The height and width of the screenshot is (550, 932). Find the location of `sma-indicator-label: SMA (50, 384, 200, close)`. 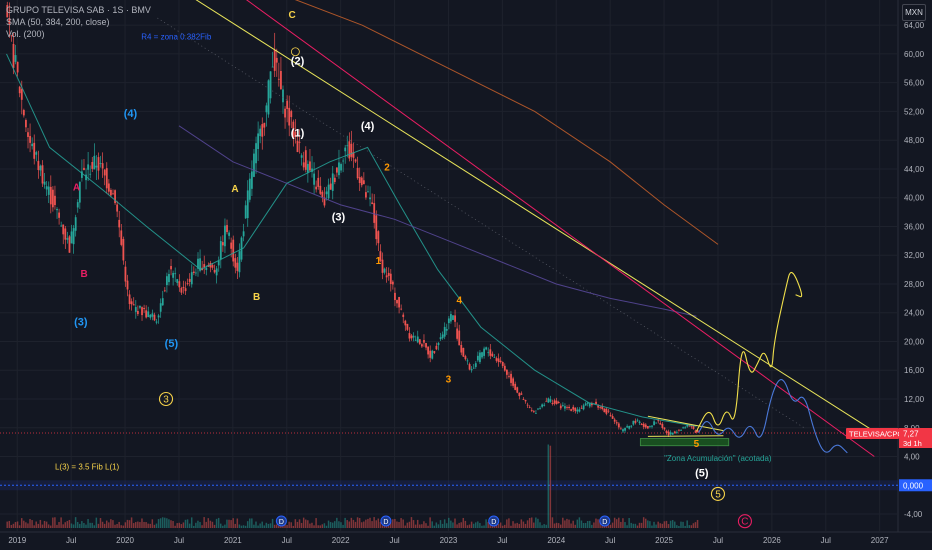

sma-indicator-label: SMA (50, 384, 200, close) is located at coordinates (58, 22).